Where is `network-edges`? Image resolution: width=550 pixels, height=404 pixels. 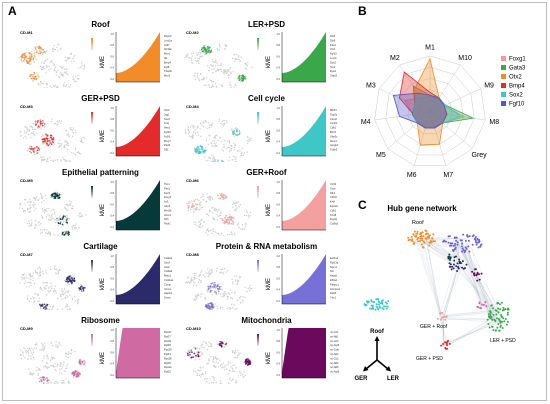
network-edges is located at coordinates (459, 291).